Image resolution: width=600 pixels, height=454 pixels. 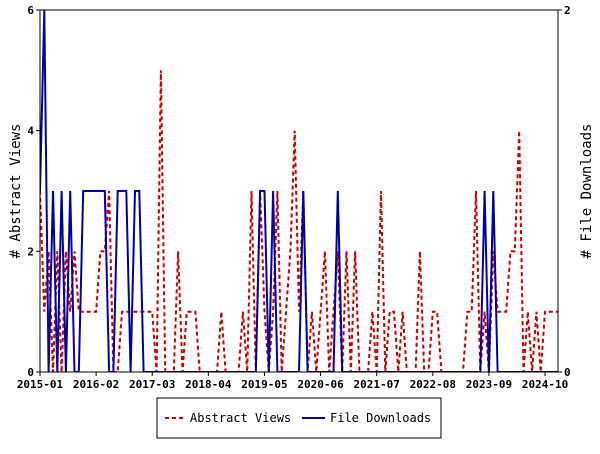 What do you see at coordinates (240, 418) in the screenshot?
I see `legend-label-abstract-views: Abstract Views` at bounding box center [240, 418].